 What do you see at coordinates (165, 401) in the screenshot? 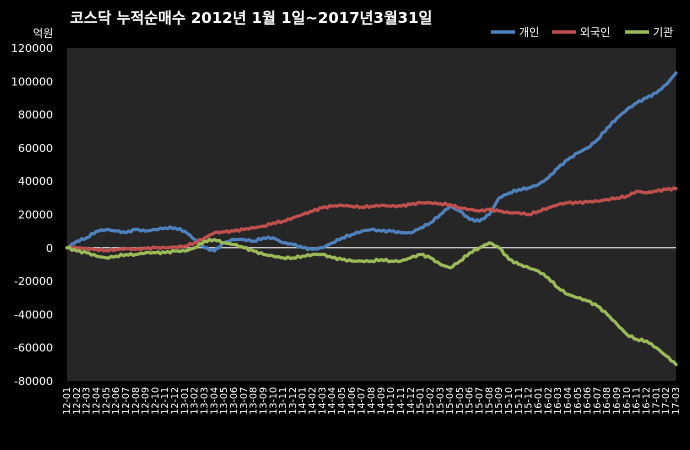
I see `x-tick-label: 12-11` at bounding box center [165, 401].